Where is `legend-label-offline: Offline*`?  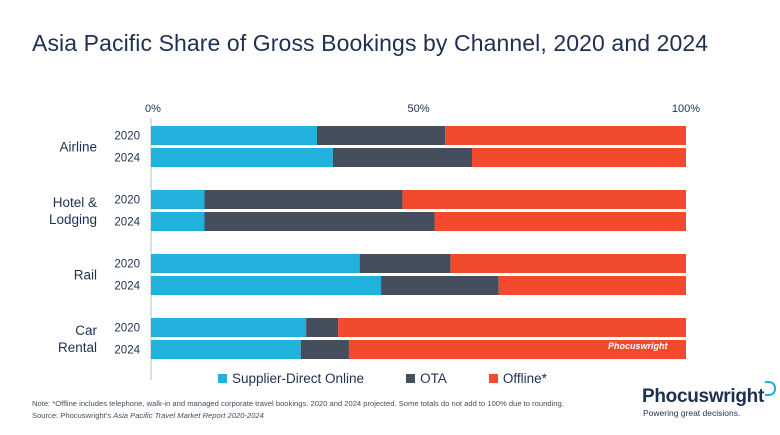 legend-label-offline: Offline* is located at coordinates (524, 378).